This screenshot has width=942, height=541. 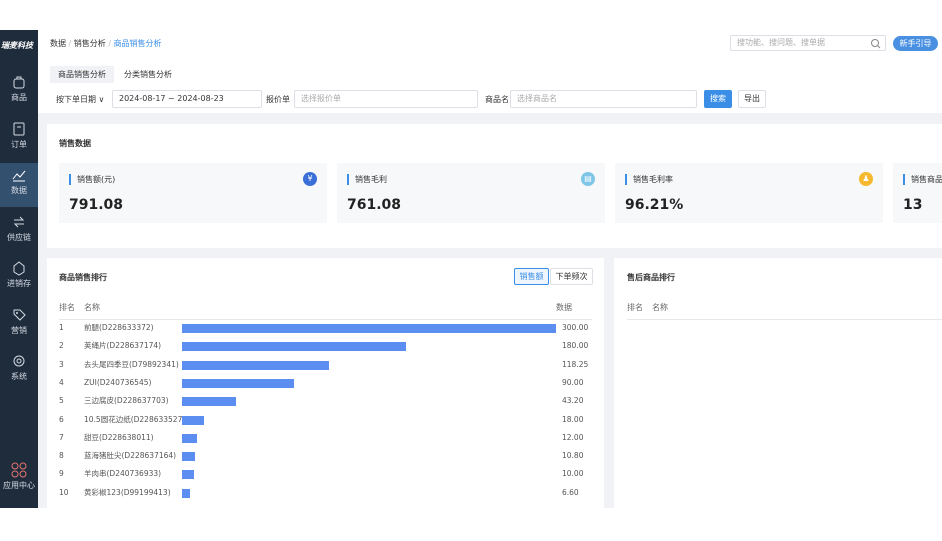 I want to click on card-title: 商品销售排行, so click(x=83, y=277).